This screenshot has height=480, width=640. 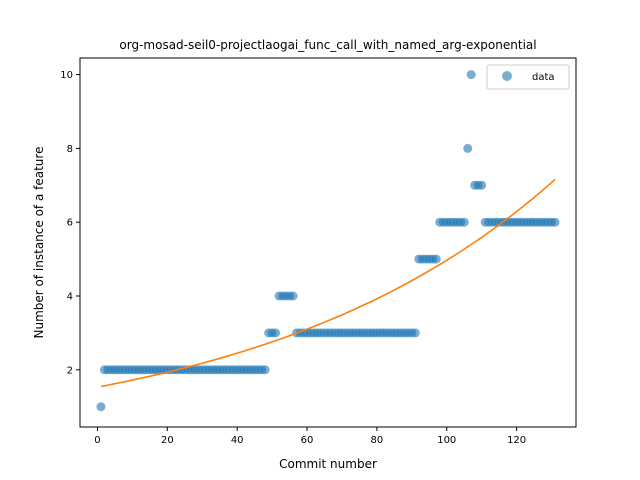 I want to click on x-axis: 0 20 40 60 80 100 120, so click(x=310, y=436).